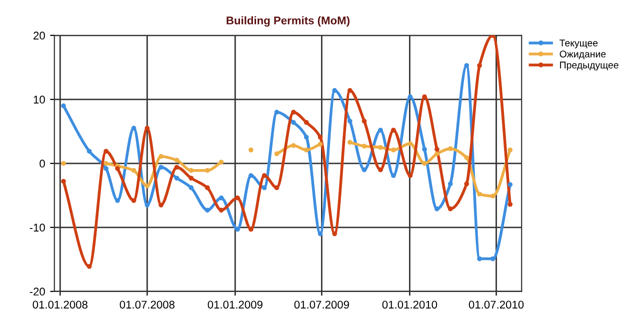 The height and width of the screenshot is (322, 640). Describe the element at coordinates (39, 100) in the screenshot. I see `y-tick-label: 10` at that location.